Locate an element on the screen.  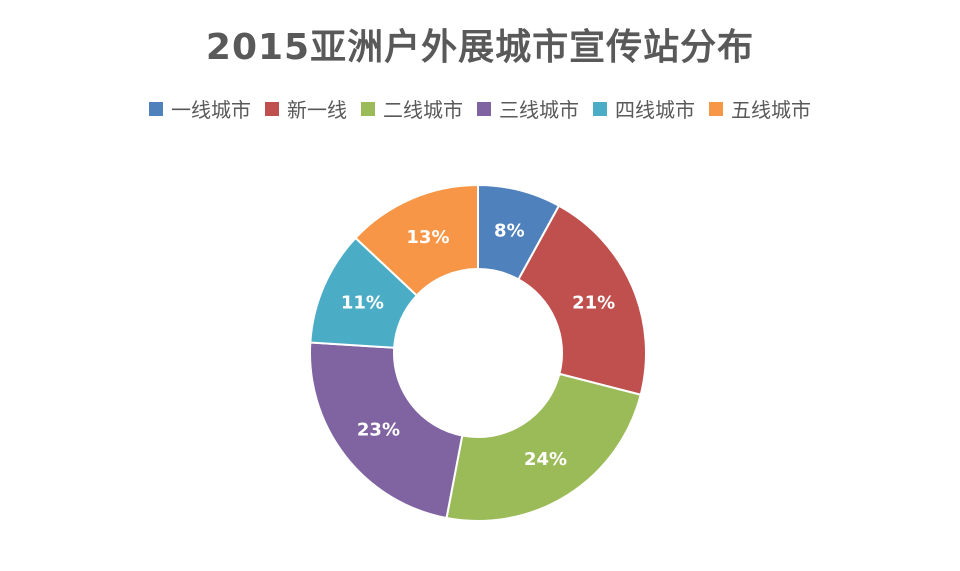
slice-data-label: 11% is located at coordinates (362, 302).